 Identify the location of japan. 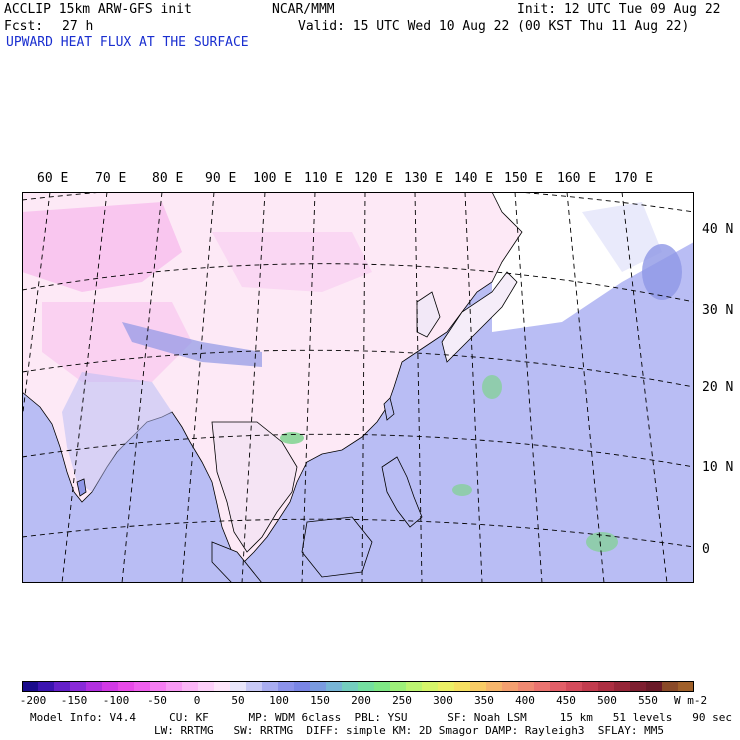
(479, 317).